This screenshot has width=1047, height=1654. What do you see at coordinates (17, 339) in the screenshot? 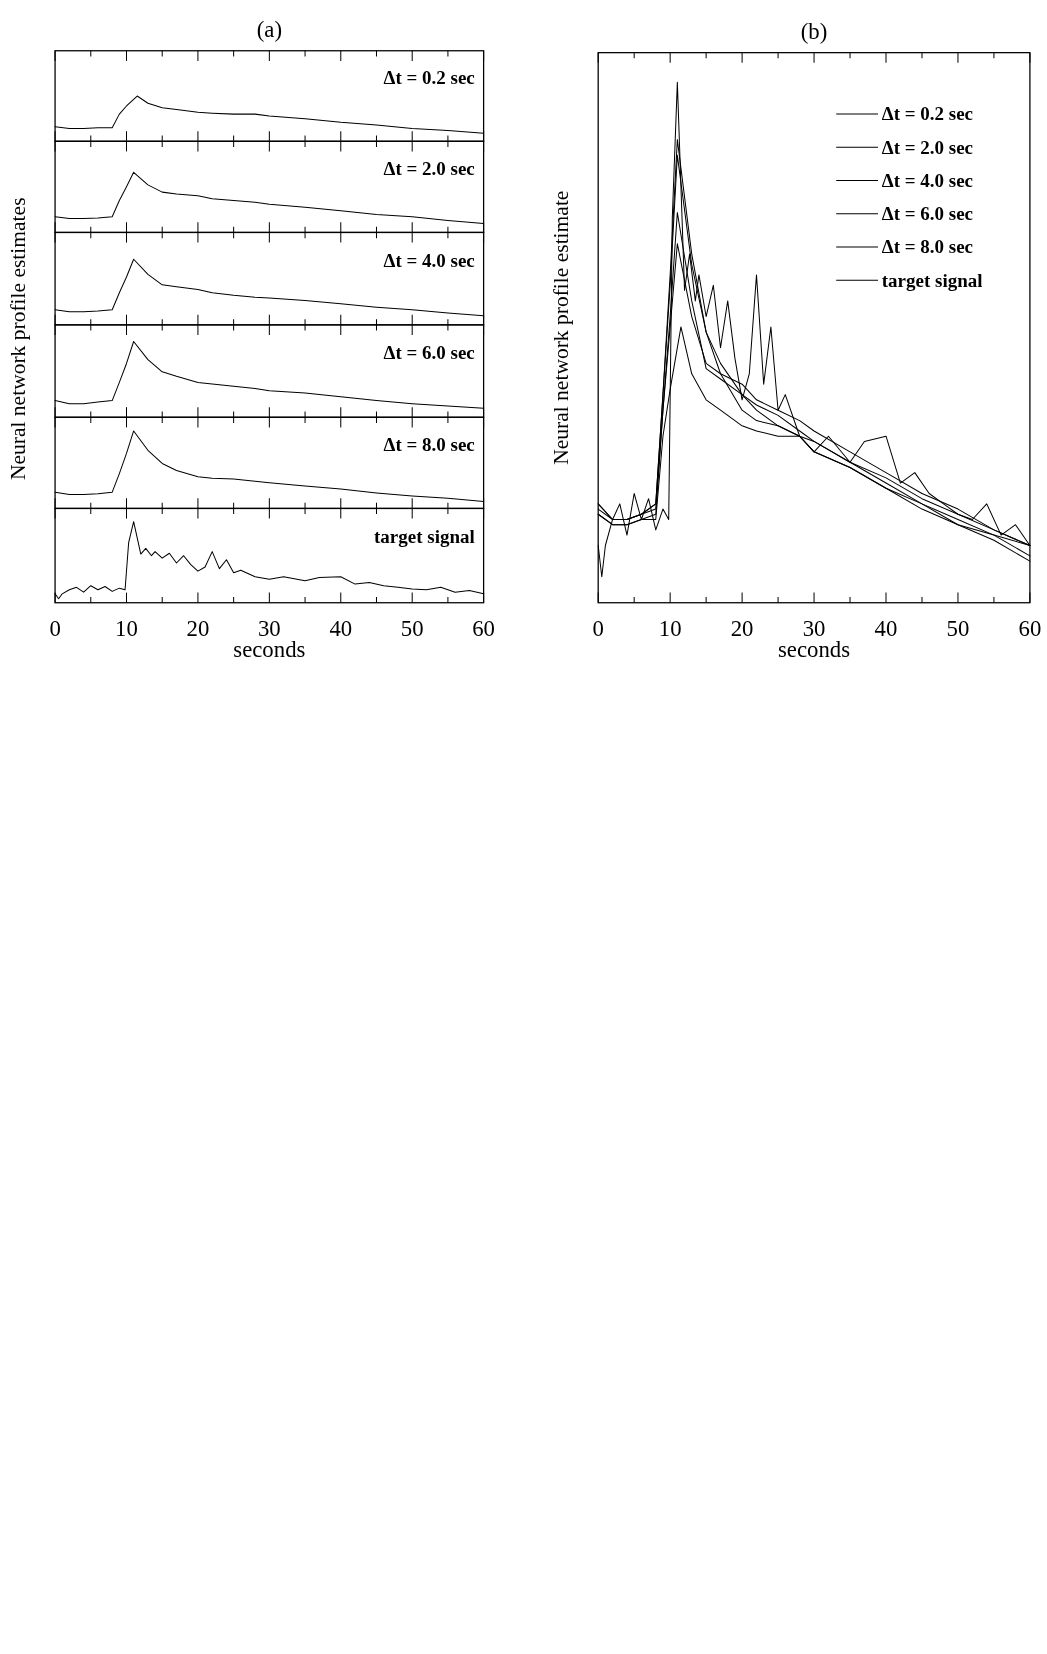
I see `y-axis-title: Neural network profile estimates` at bounding box center [17, 339].